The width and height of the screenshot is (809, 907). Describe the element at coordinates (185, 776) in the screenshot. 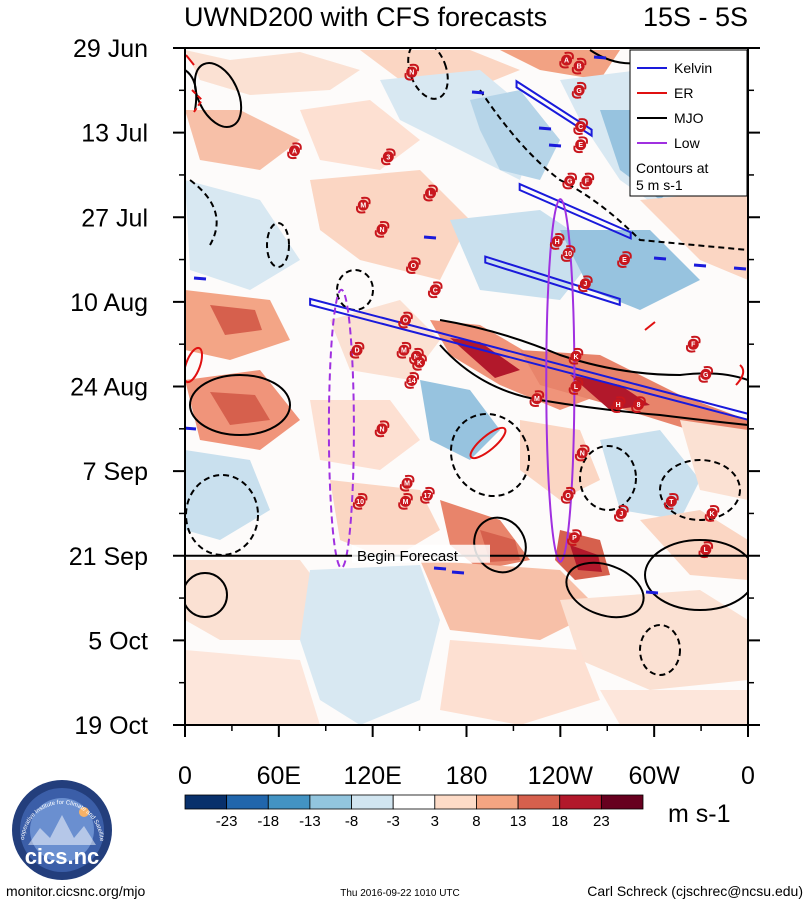

I see `x-tick-label: 0` at that location.